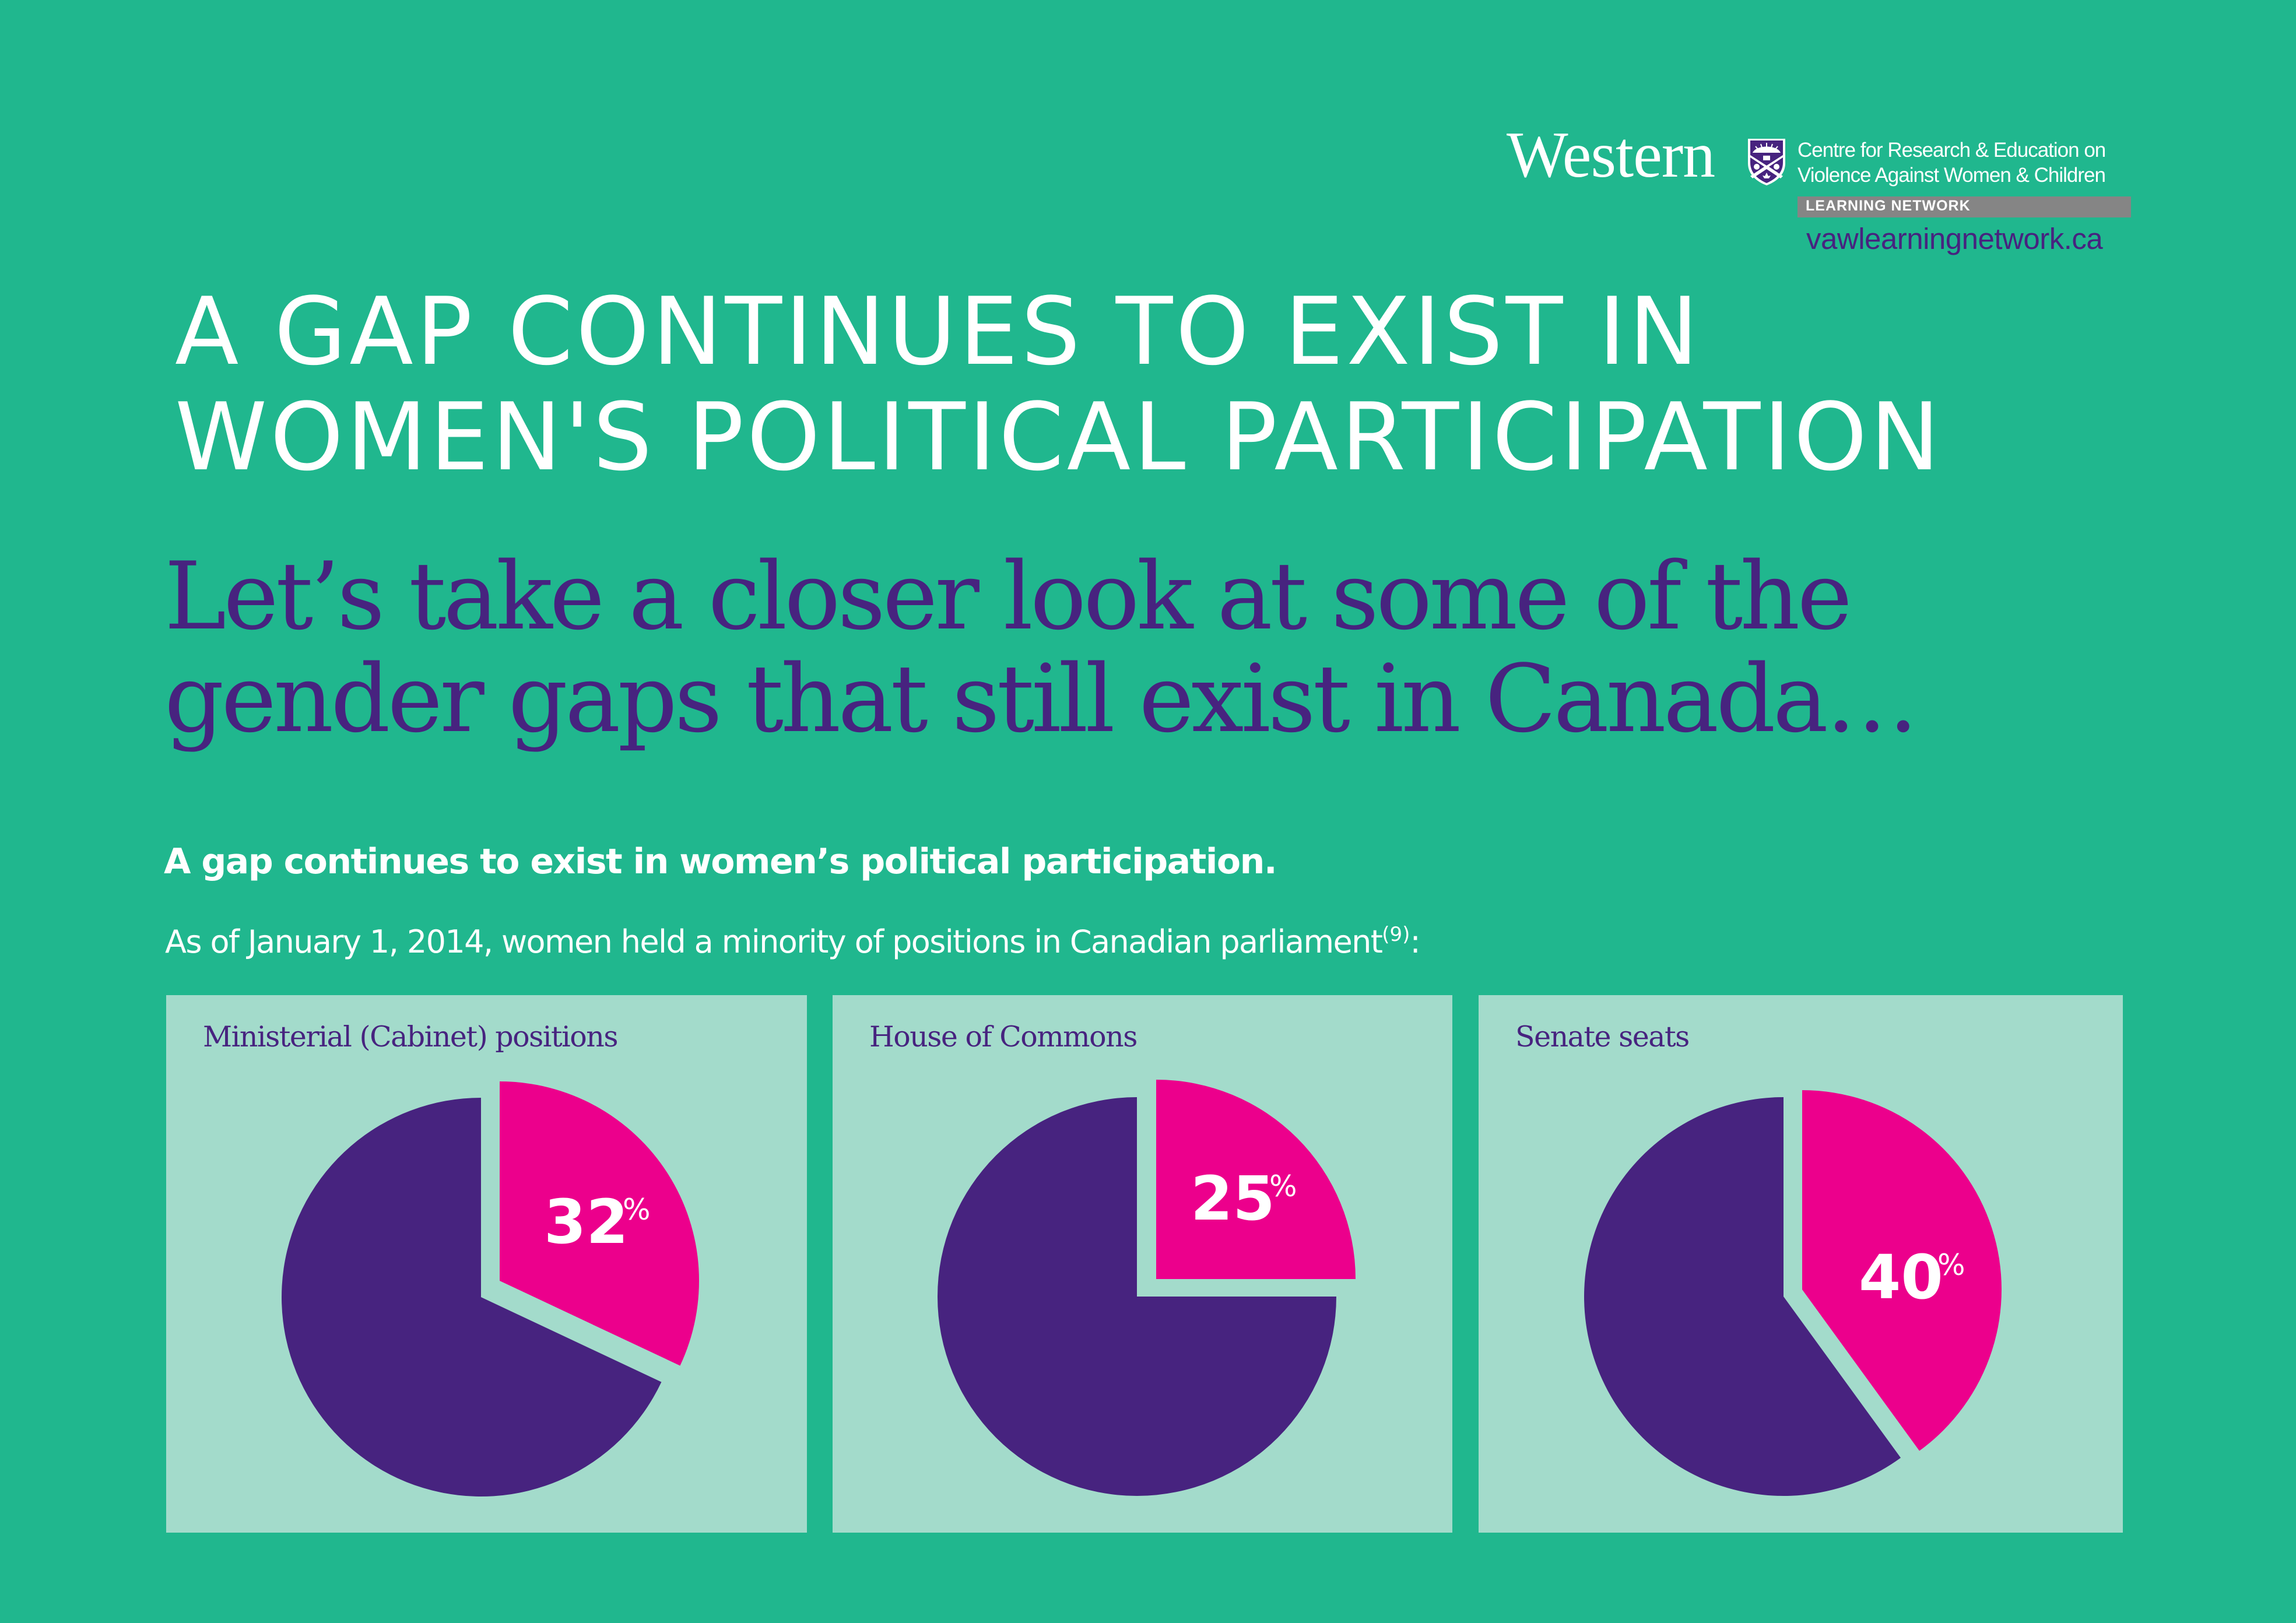  I want to click on note-colon: :, so click(1415, 941).